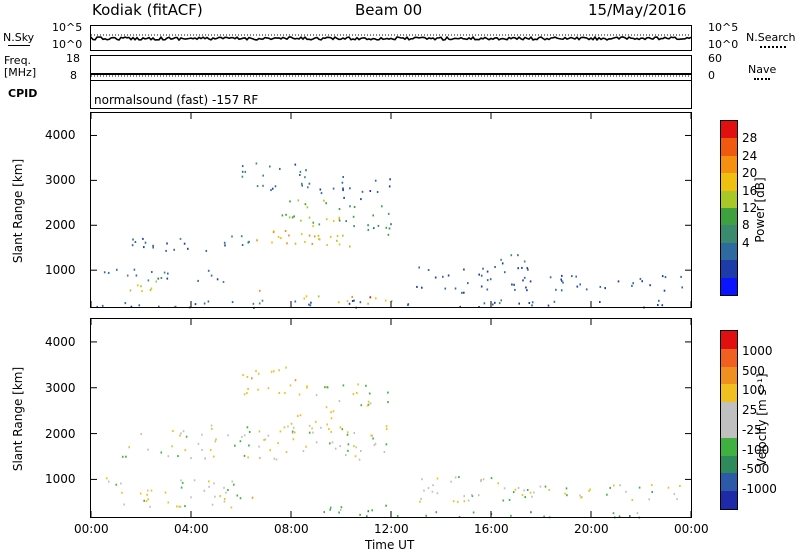  I want to click on y-tick-label: 1000, so click(60, 479).